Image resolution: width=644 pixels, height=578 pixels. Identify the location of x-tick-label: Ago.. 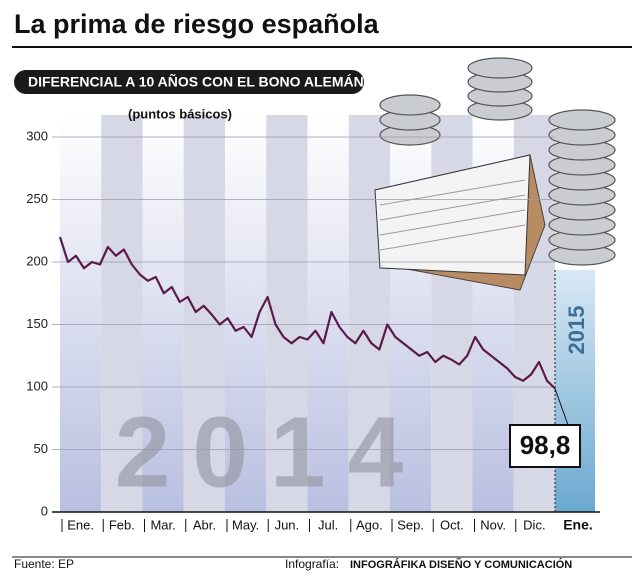
(369, 524).